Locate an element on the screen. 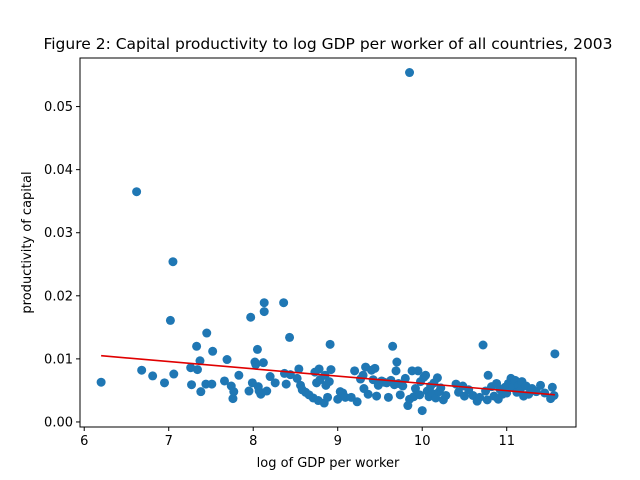  x-tick-label: 10 is located at coordinates (422, 441).